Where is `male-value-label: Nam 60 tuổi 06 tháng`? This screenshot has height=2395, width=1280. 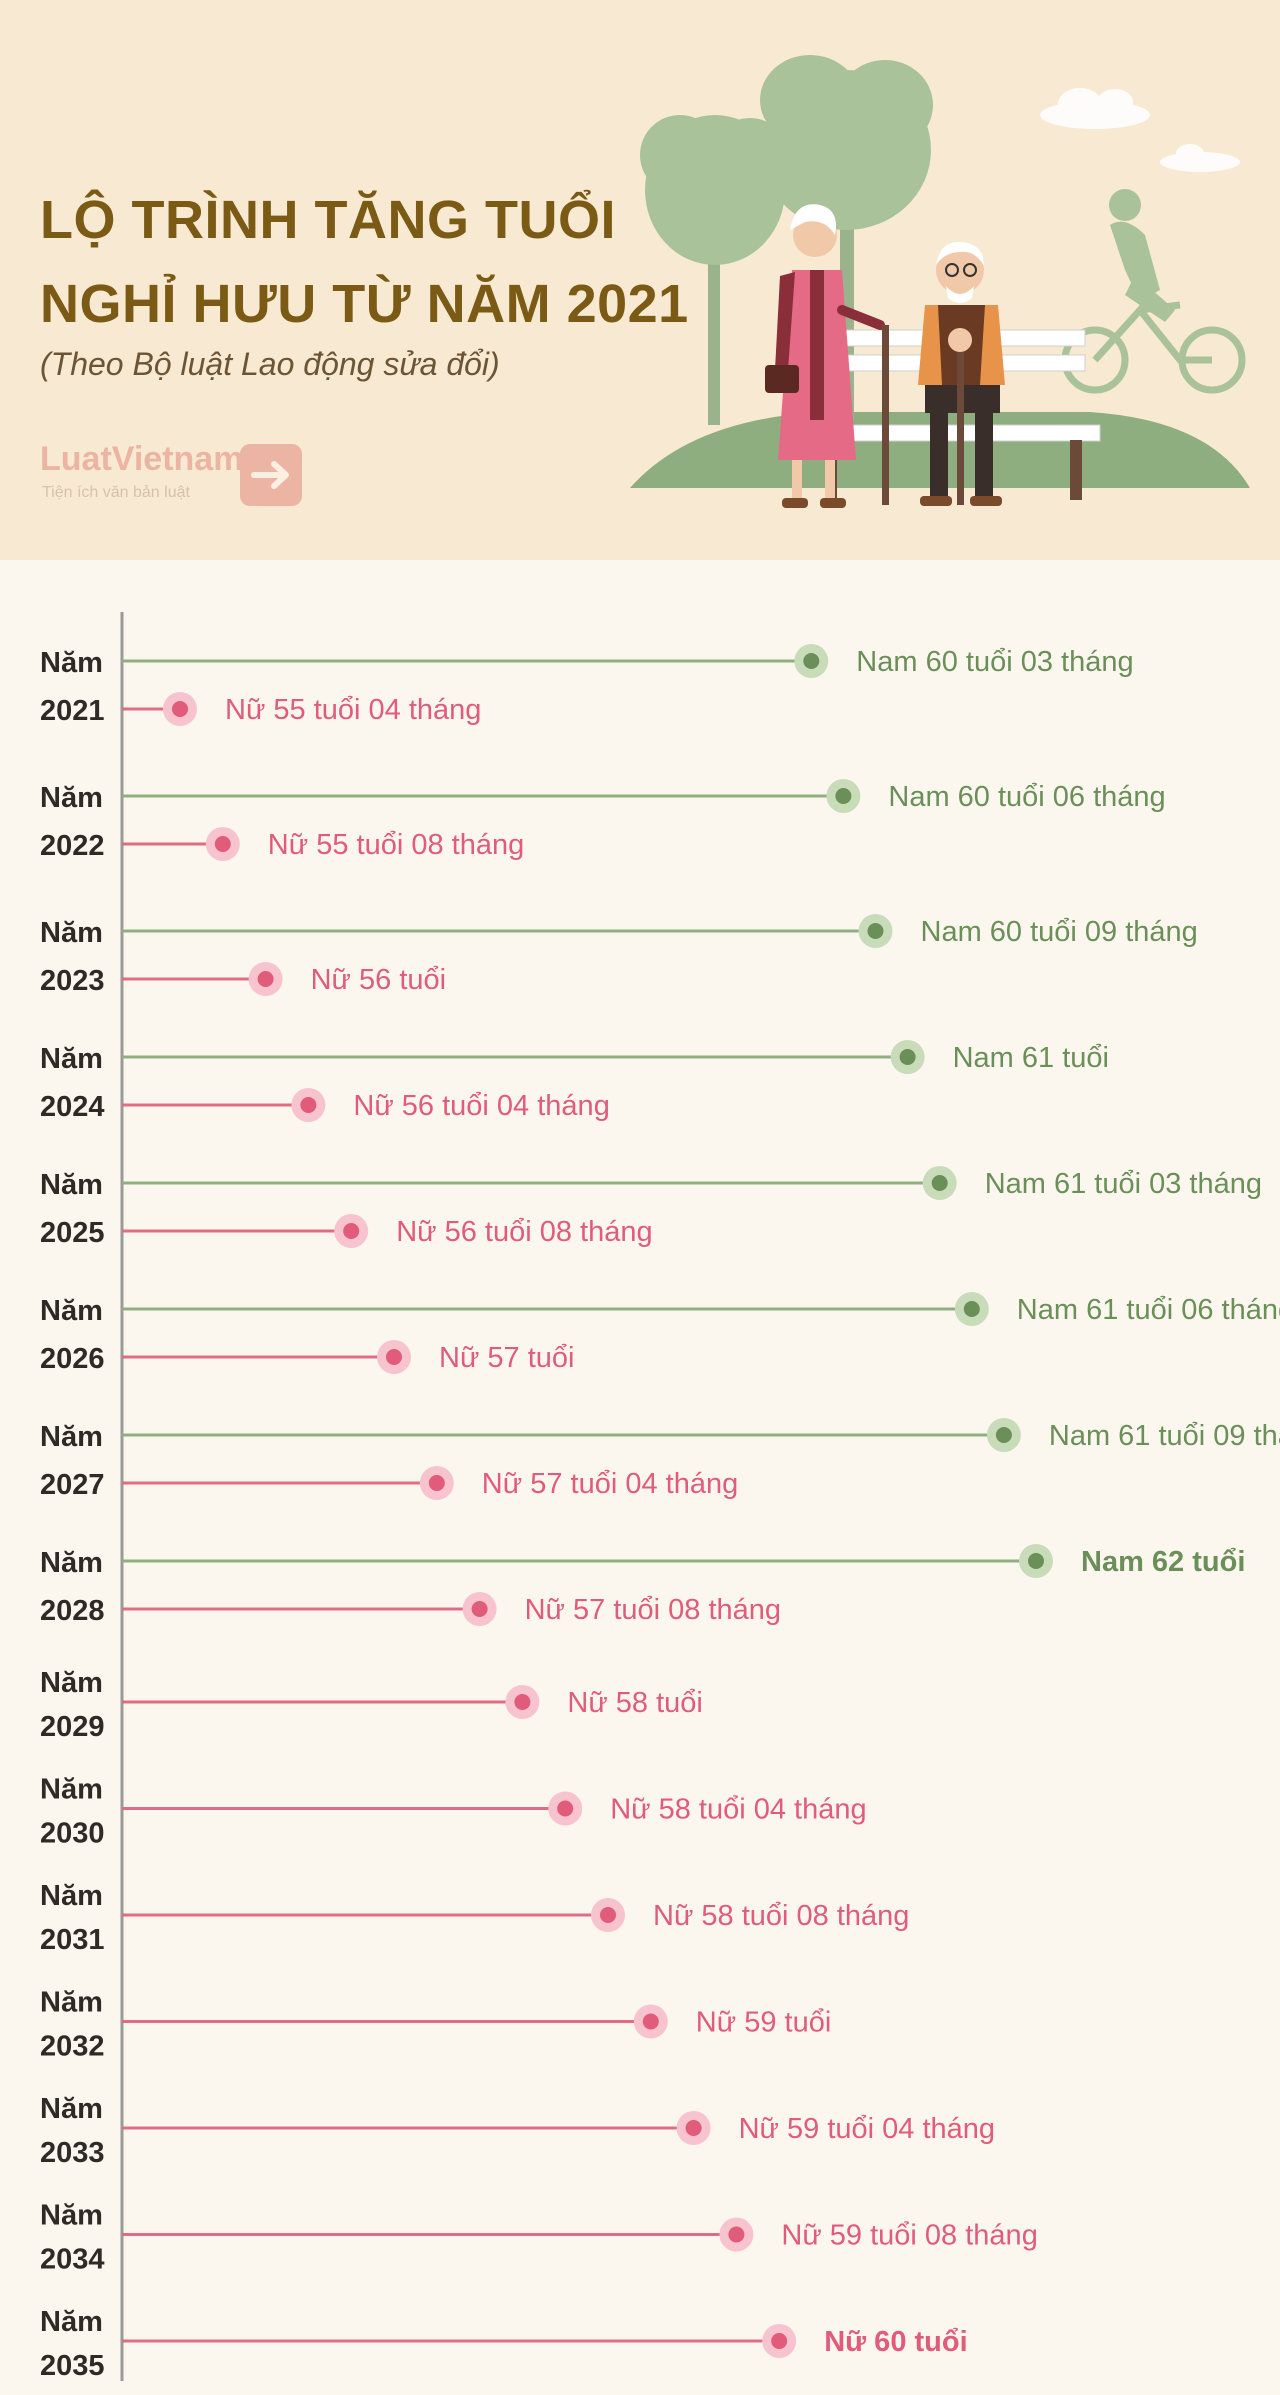 male-value-label: Nam 60 tuổi 06 tháng is located at coordinates (1026, 797).